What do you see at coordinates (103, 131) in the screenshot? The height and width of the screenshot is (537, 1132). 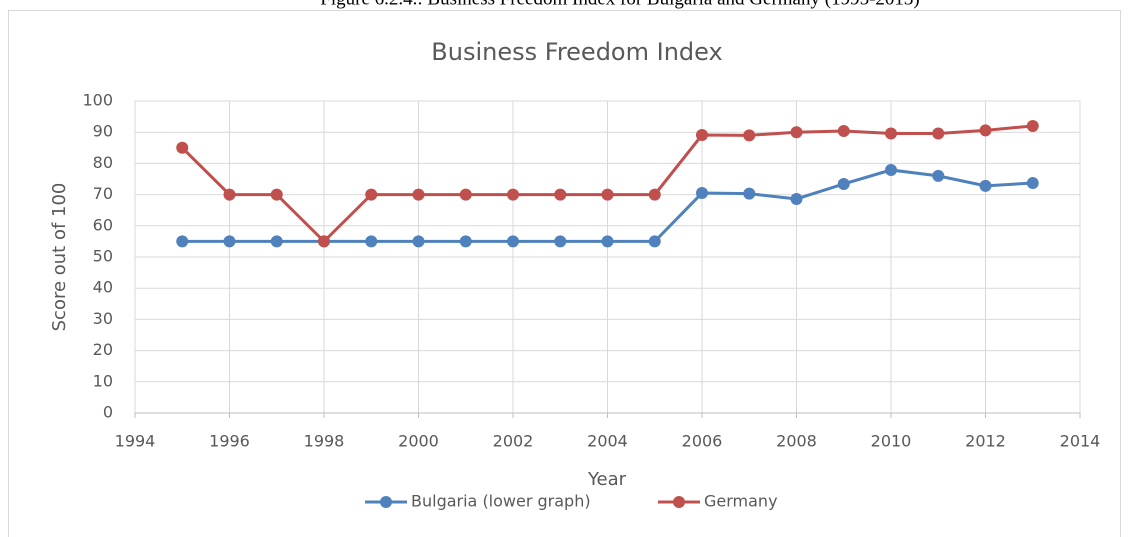 I see `y-tick-label: 90` at bounding box center [103, 131].